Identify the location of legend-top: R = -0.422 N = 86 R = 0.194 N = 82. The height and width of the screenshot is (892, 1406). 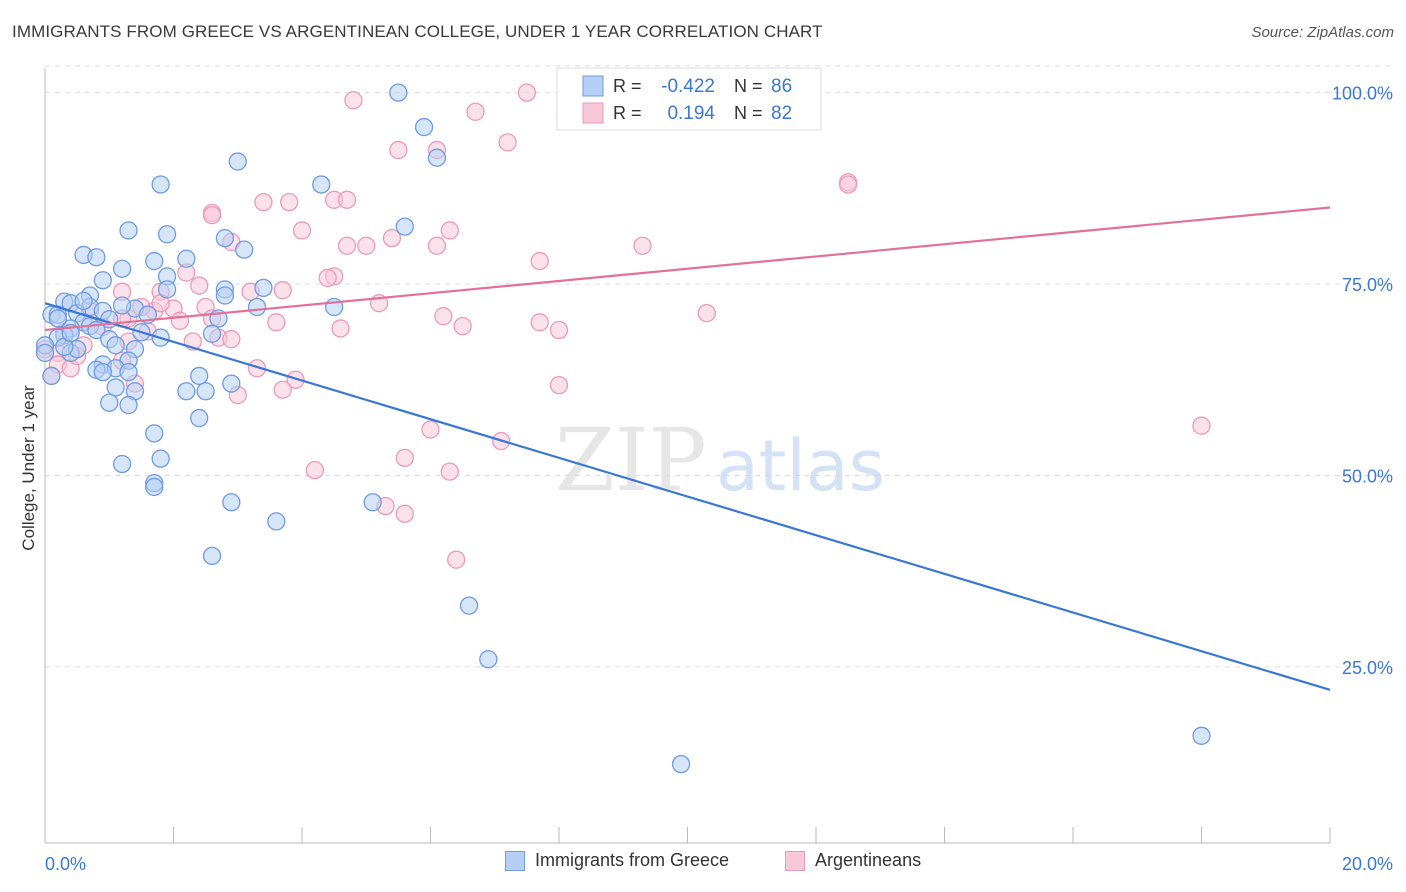
(689, 99).